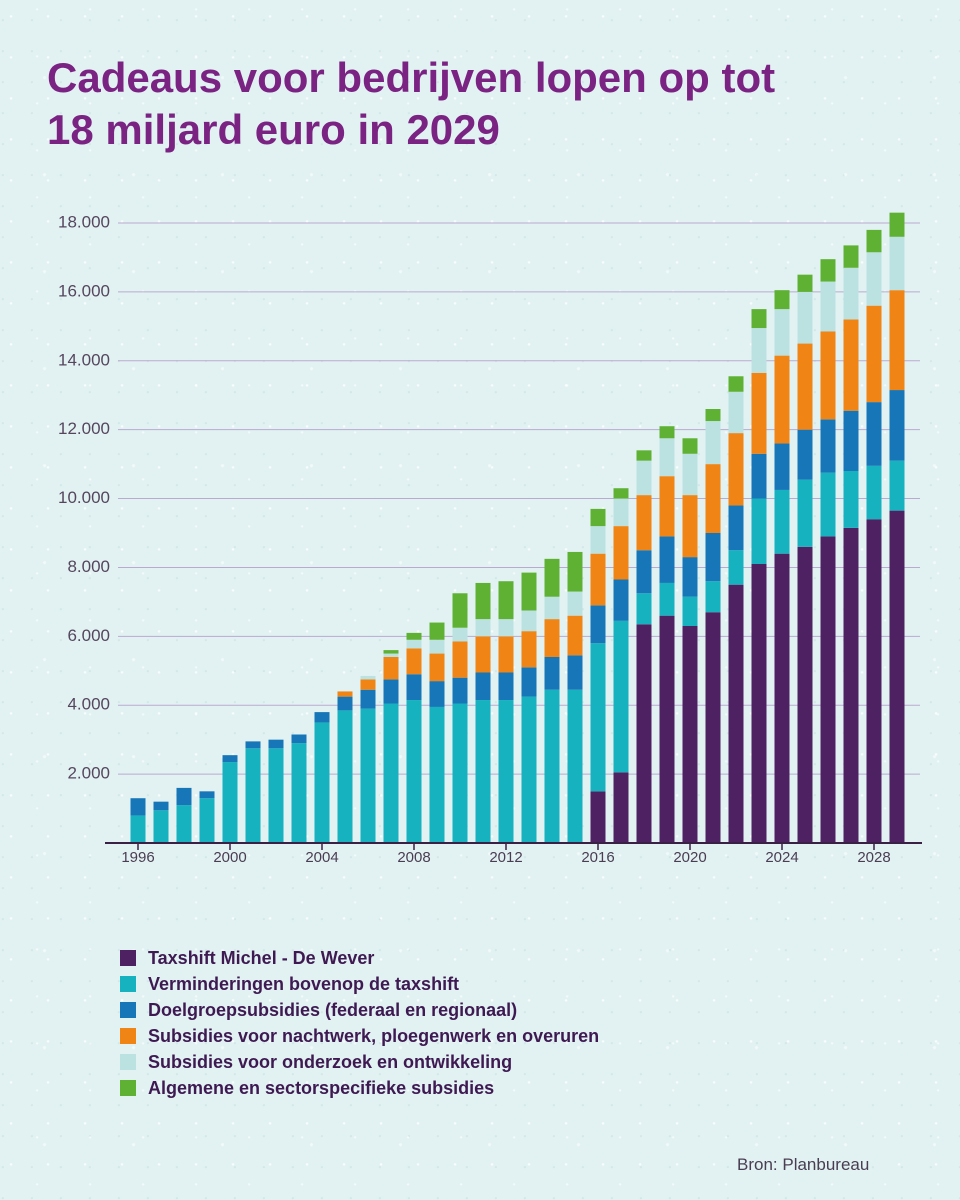 The image size is (960, 1200). Describe the element at coordinates (736, 609) in the screenshot. I see `bar-stack-2022` at that location.